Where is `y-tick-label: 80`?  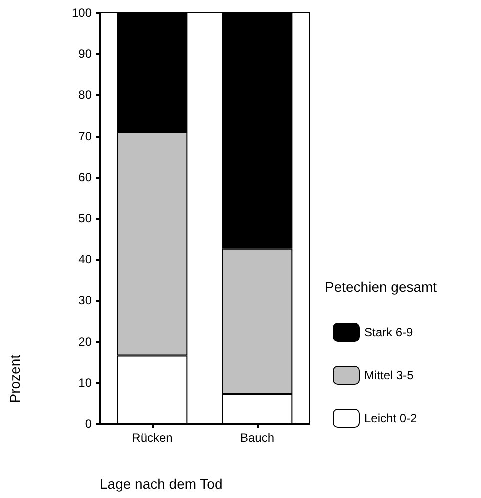
y-tick-label: 80 is located at coordinates (85, 95).